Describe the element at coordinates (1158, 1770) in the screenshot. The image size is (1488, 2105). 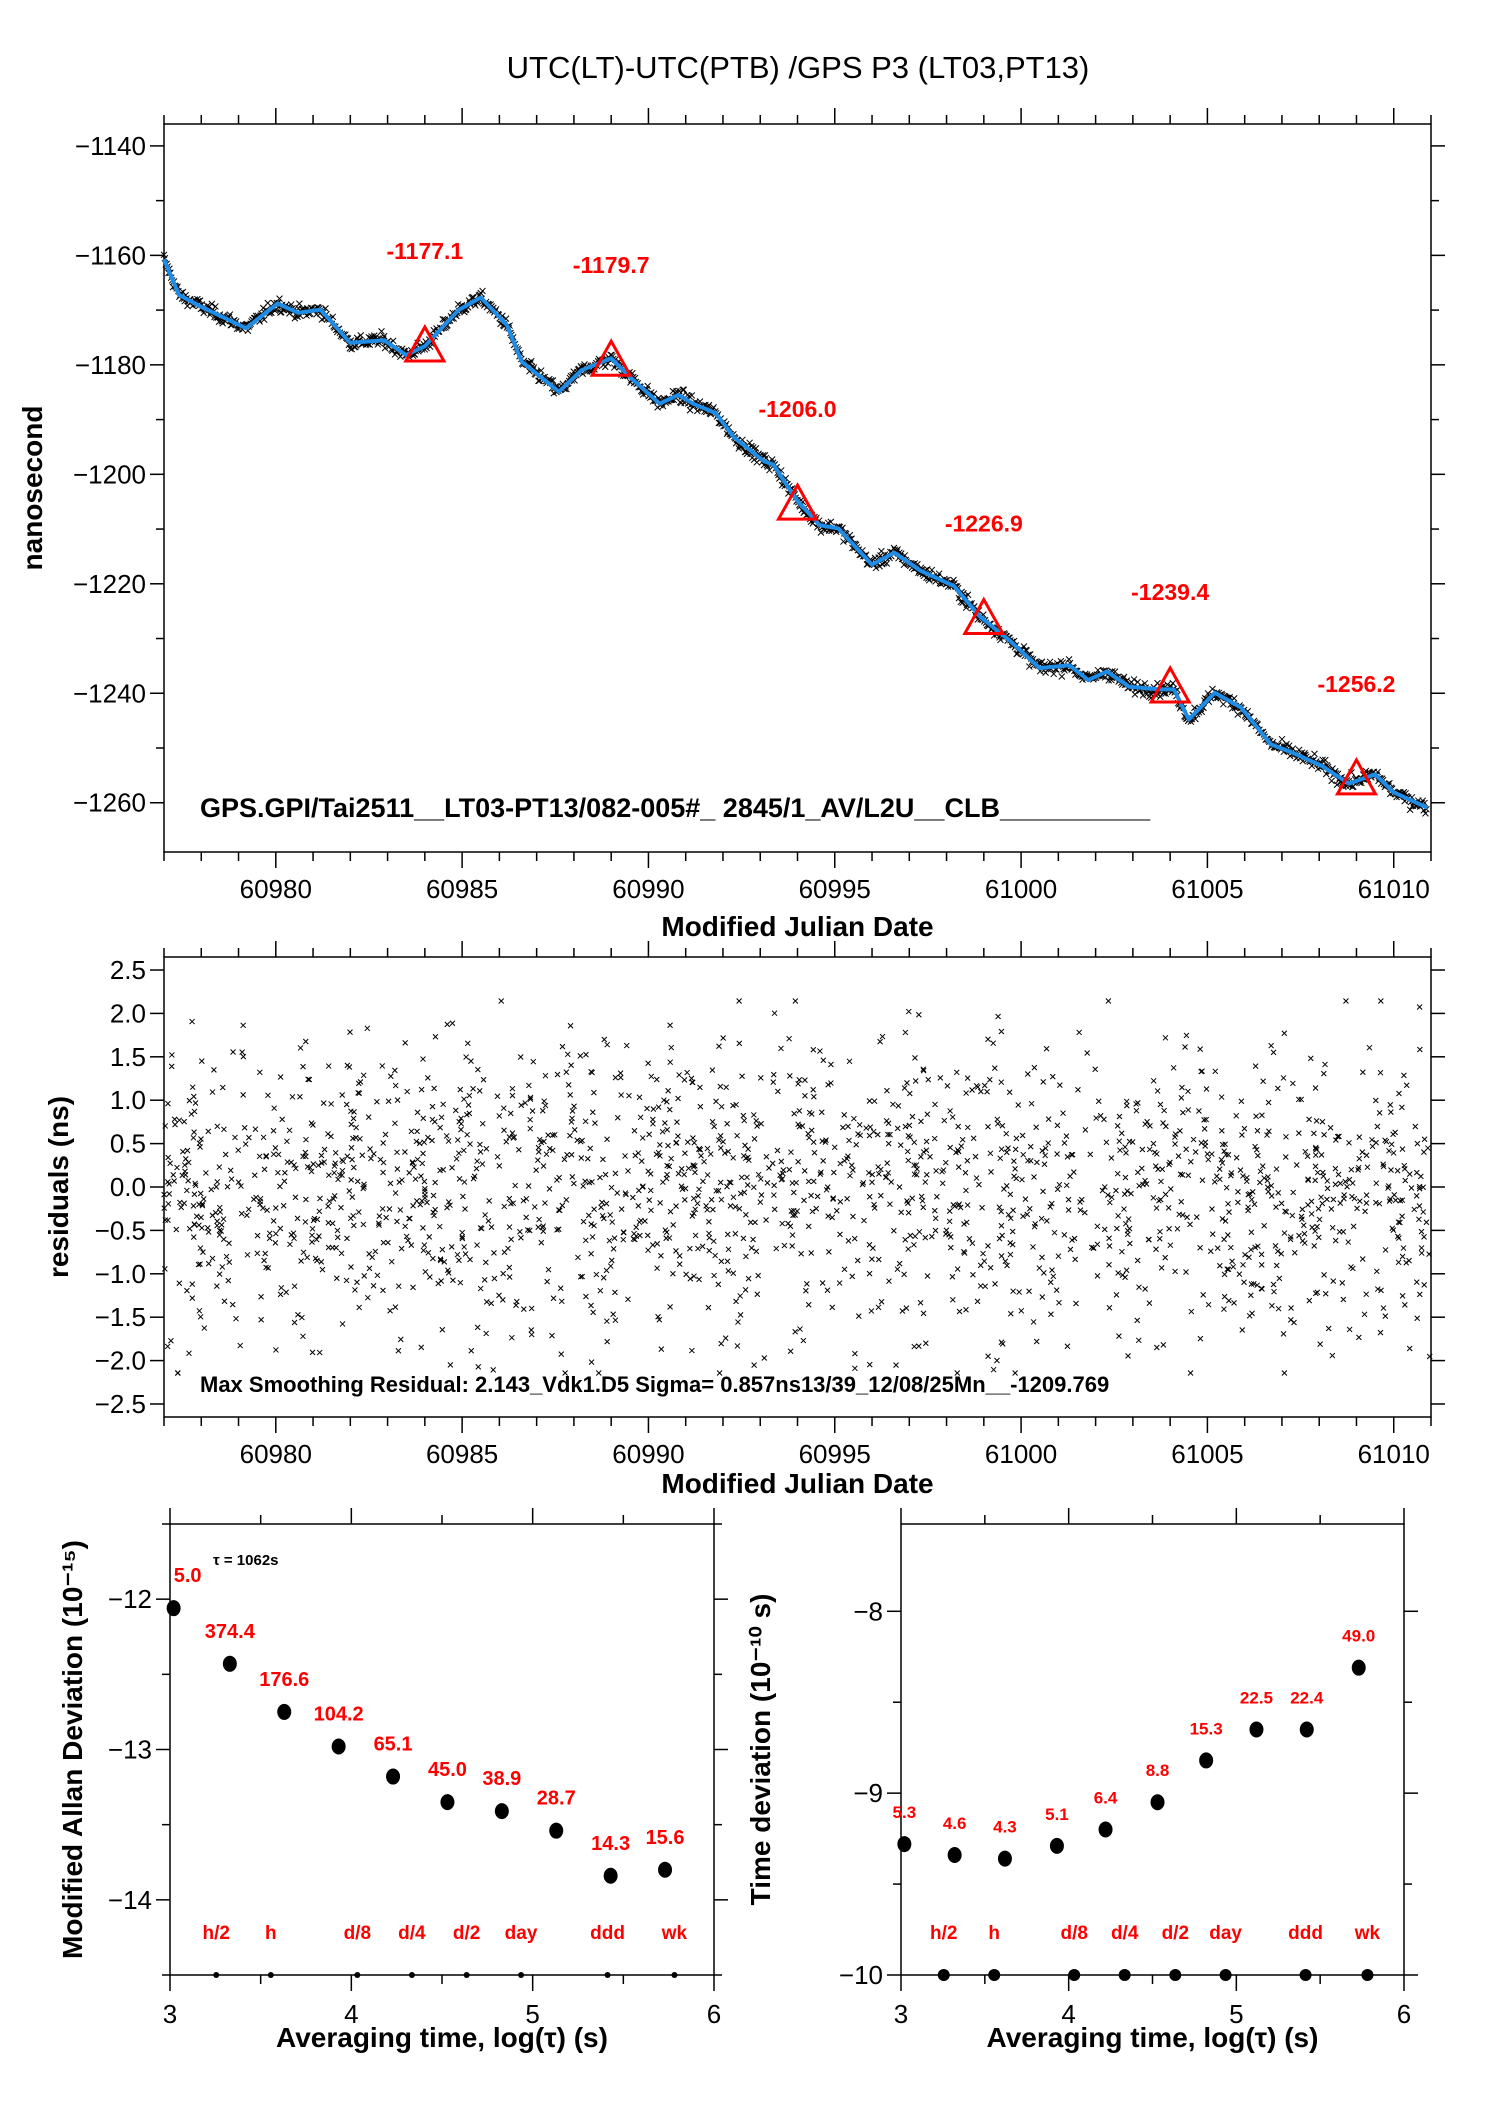
I see `point-label: 8.8` at that location.